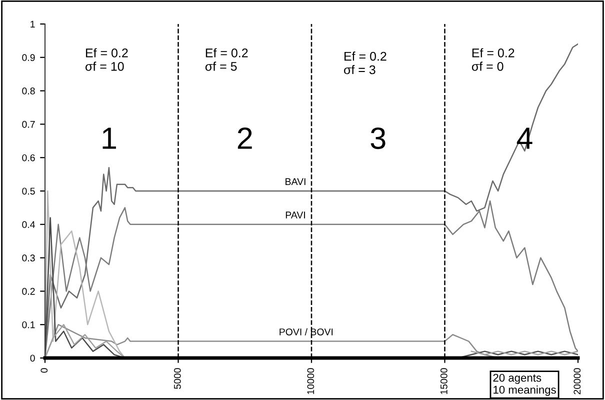 This screenshot has height=400, width=605. I want to click on x-tick-label: 20000, so click(577, 381).